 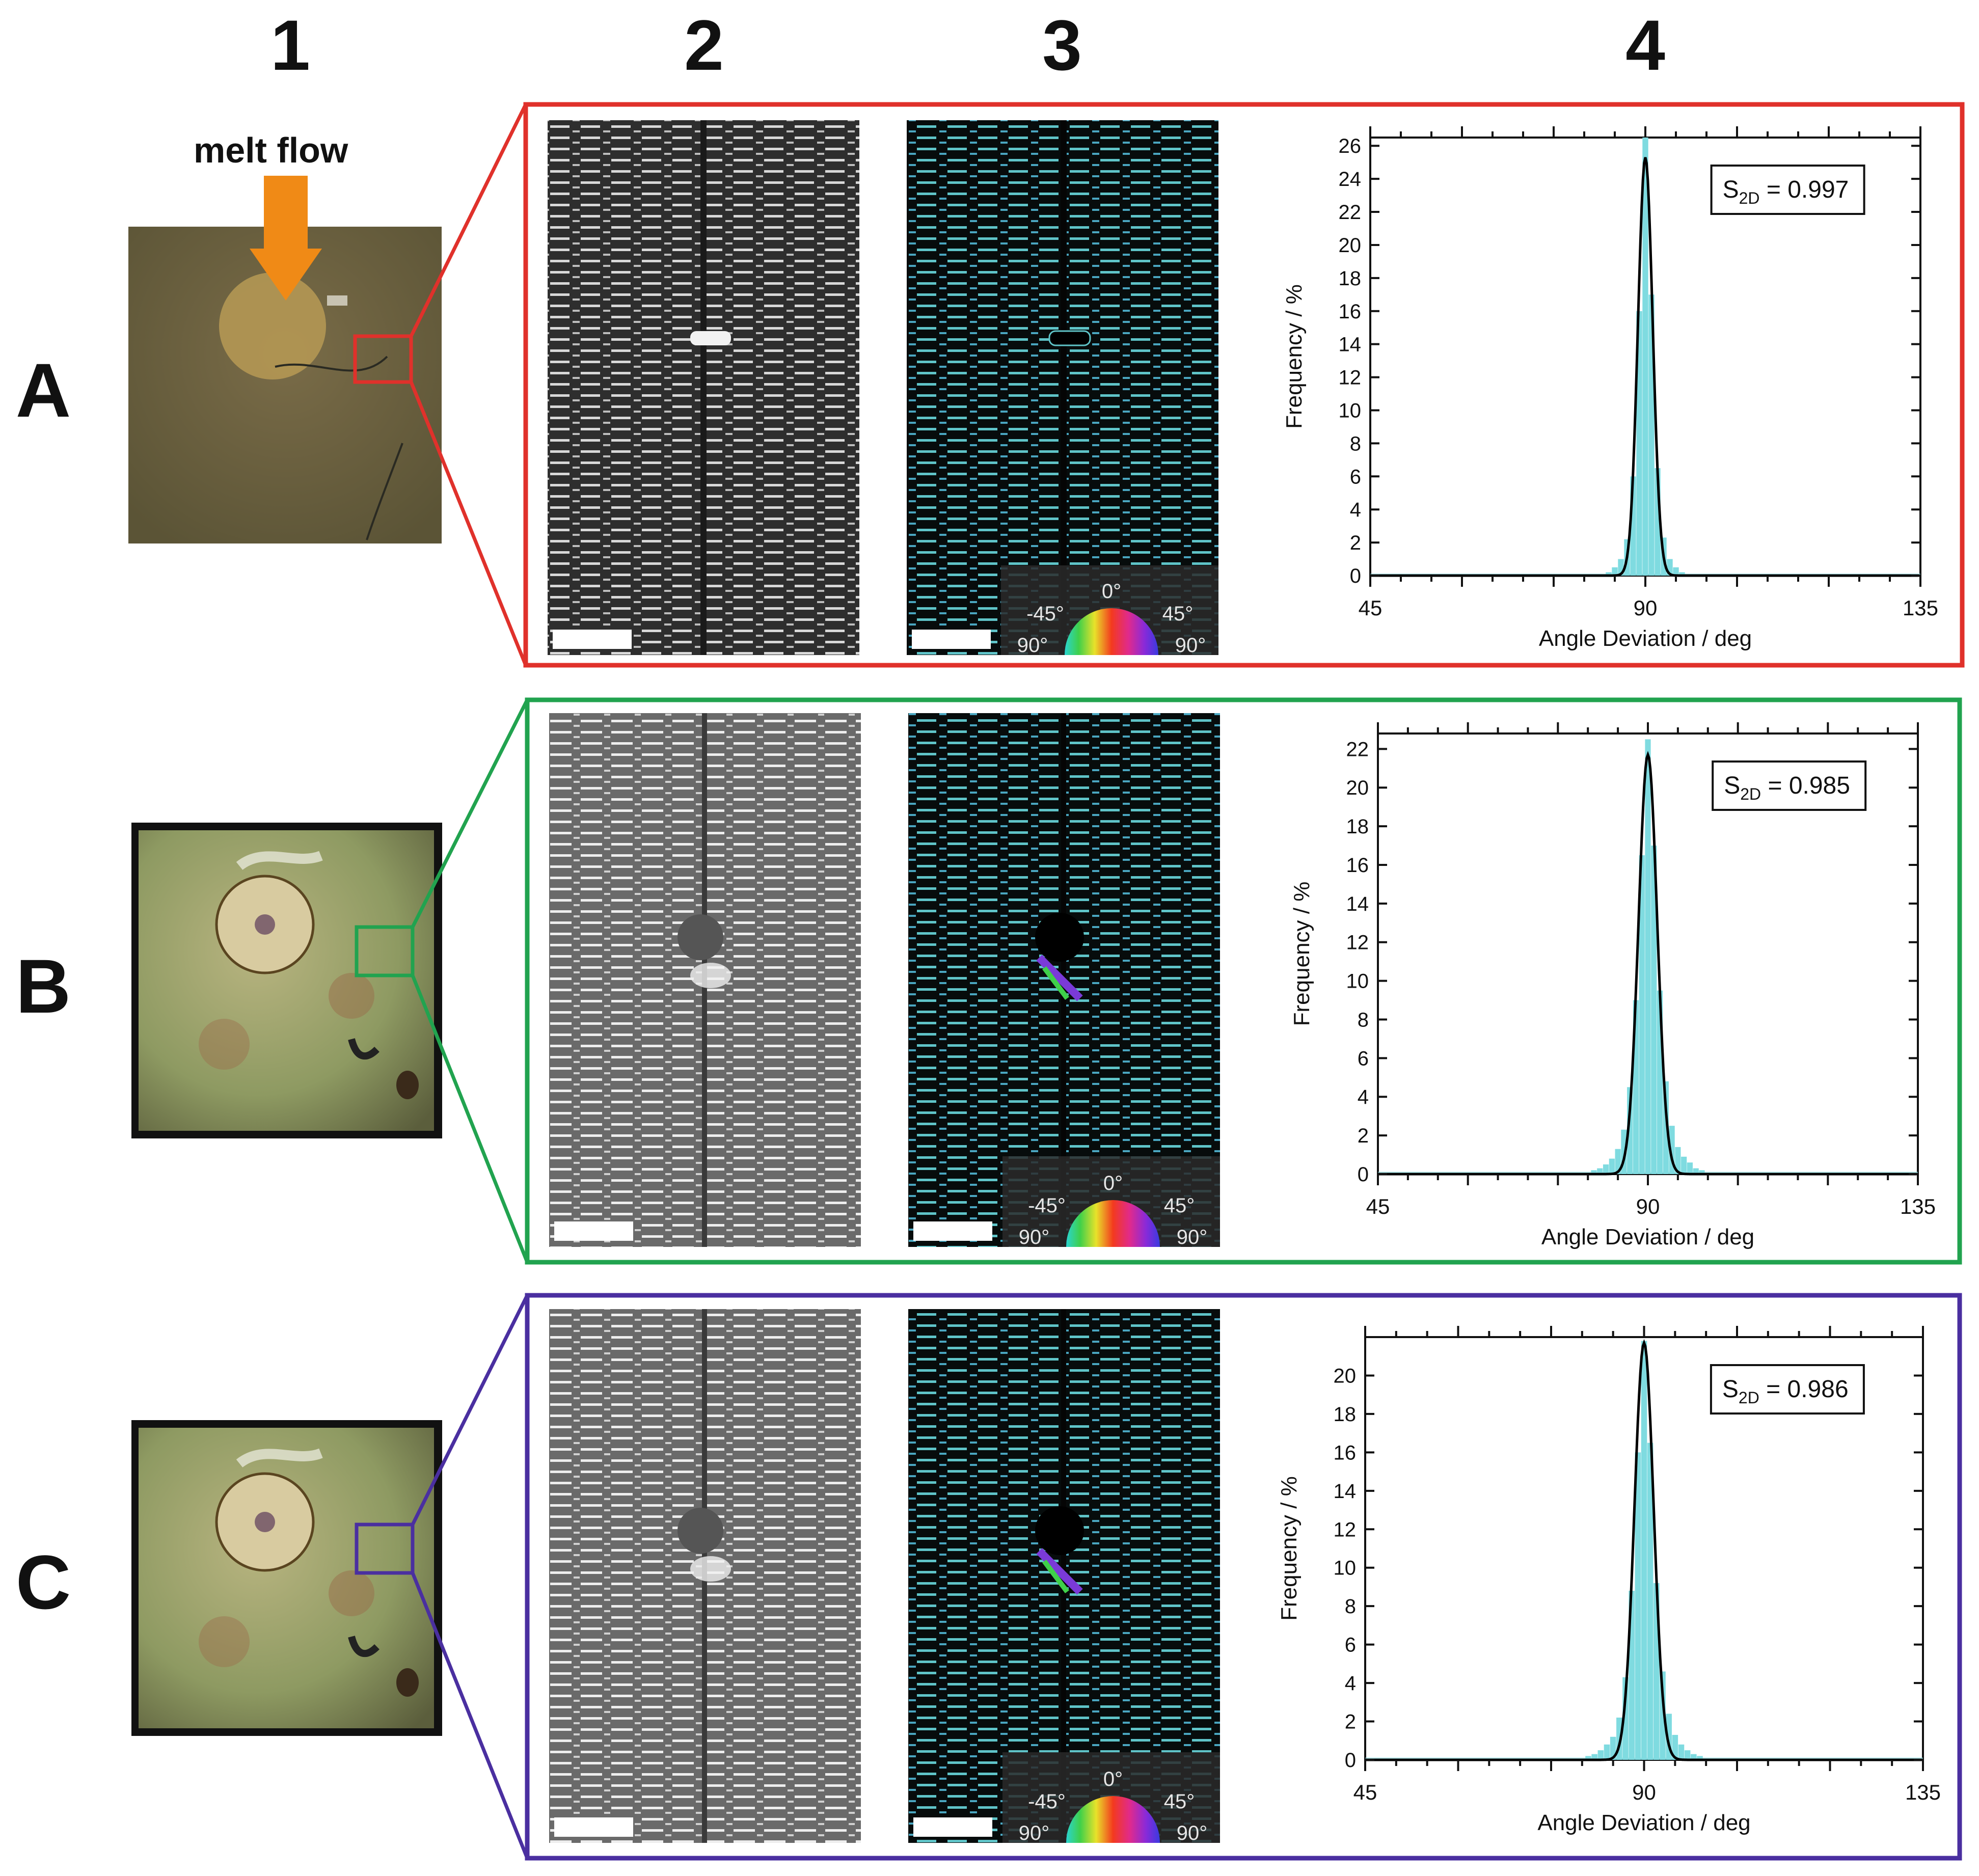 What do you see at coordinates (1785, 1391) in the screenshot?
I see `s2d-annotation: S2D = 0.986` at bounding box center [1785, 1391].